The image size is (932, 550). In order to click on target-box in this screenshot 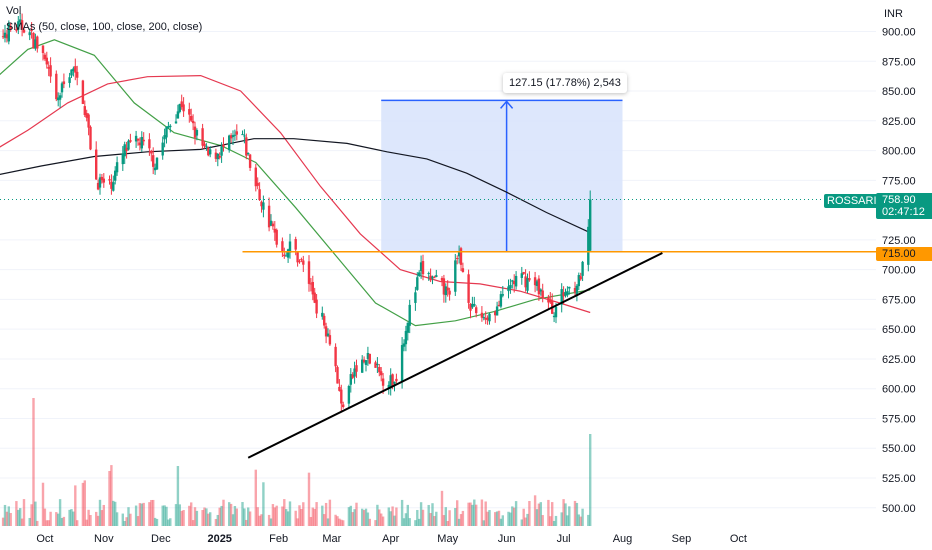, I will do `click(502, 176)`.